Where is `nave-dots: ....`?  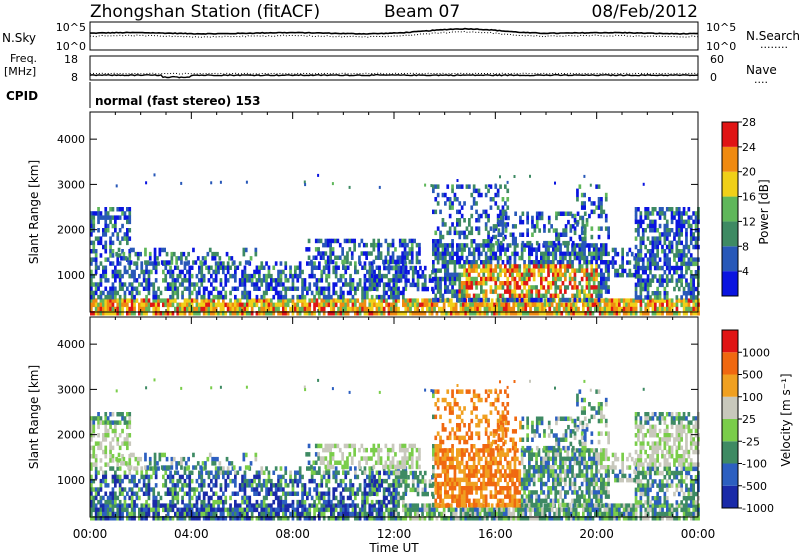 nave-dots: .... is located at coordinates (761, 79).